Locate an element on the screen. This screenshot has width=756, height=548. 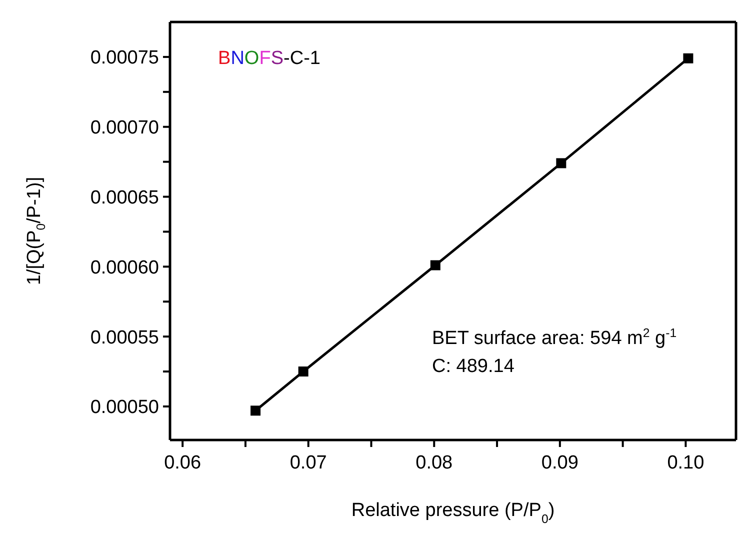
annotation: BET surface area: 594 m$^{2}$ g$^{-1}$ is located at coordinates (554, 337).